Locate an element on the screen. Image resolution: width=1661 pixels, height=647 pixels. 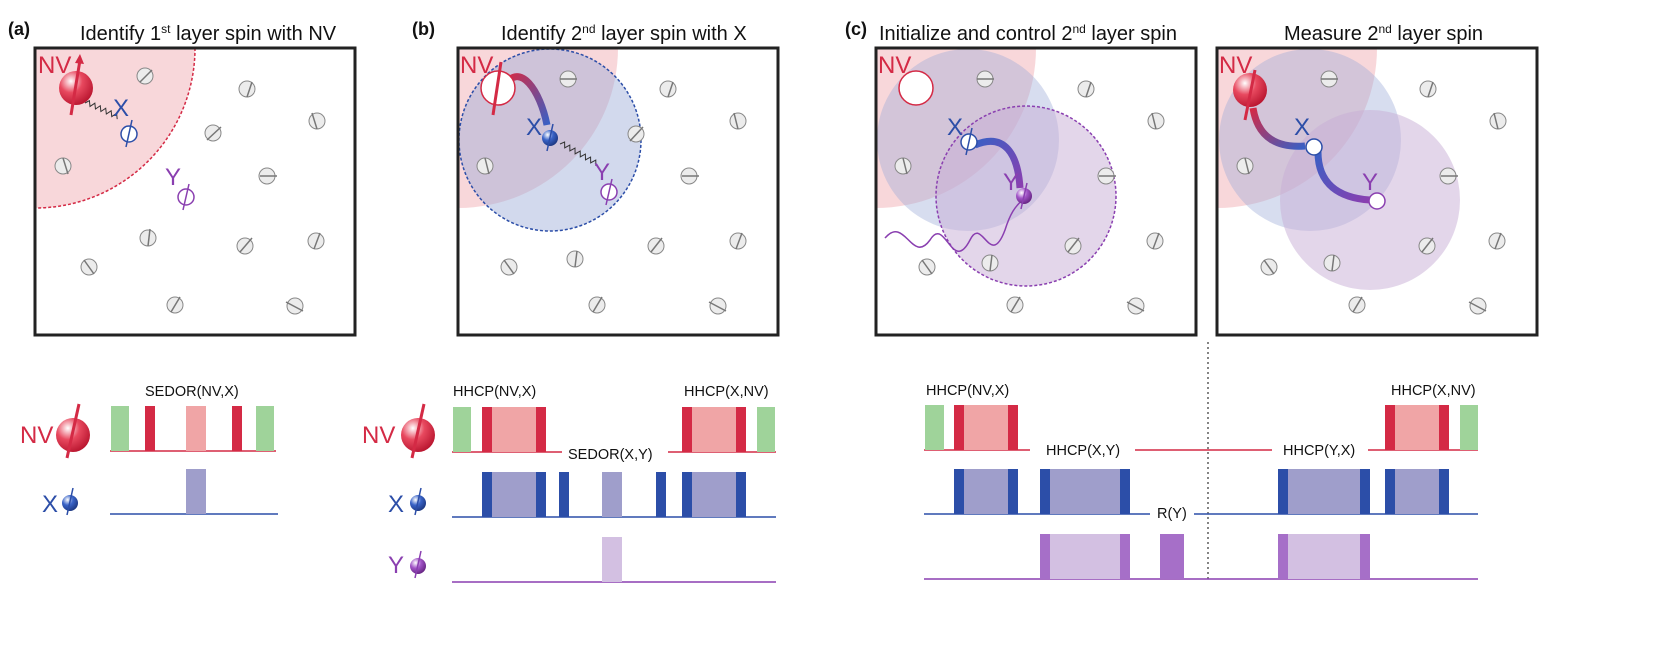
sedor-label: SEDOR(NV,X) is located at coordinates (192, 392).